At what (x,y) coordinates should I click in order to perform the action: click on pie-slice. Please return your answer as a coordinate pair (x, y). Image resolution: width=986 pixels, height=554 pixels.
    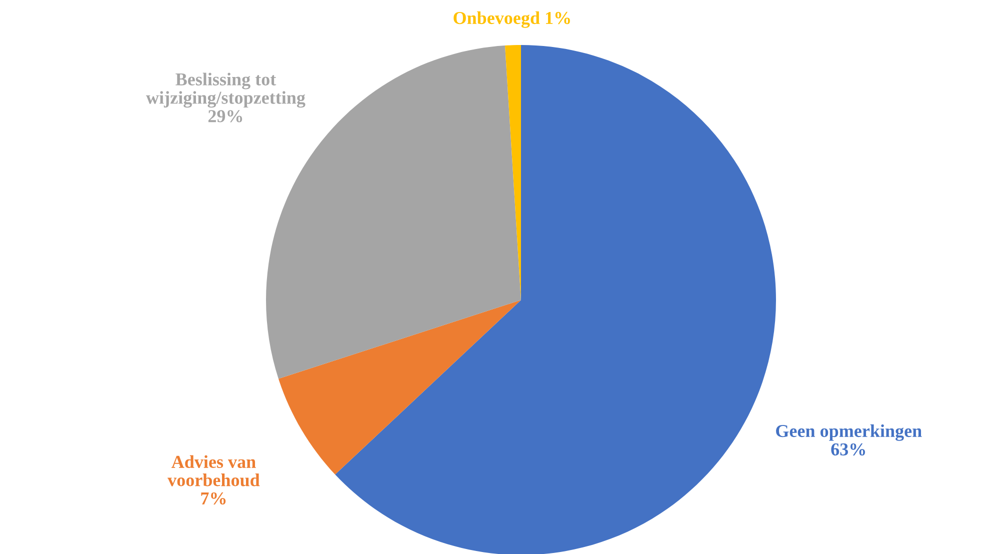
    Looking at the image, I should click on (399, 387).